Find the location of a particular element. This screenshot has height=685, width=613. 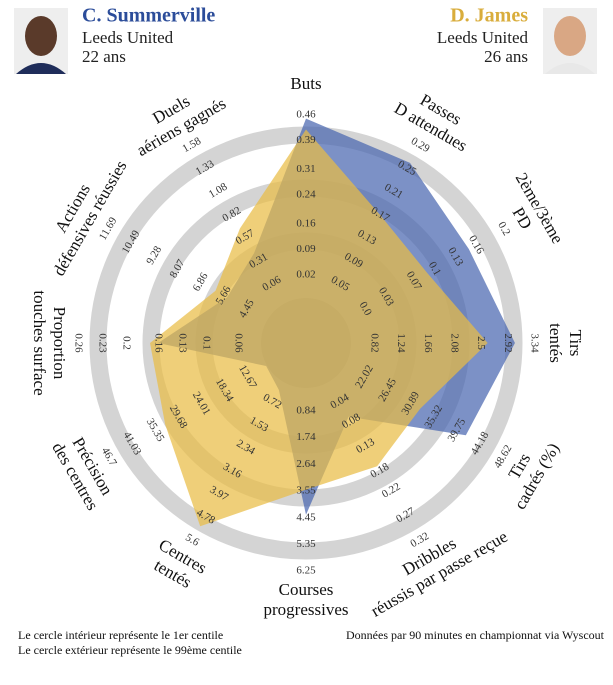

tick-label: 2.64 is located at coordinates (306, 464).